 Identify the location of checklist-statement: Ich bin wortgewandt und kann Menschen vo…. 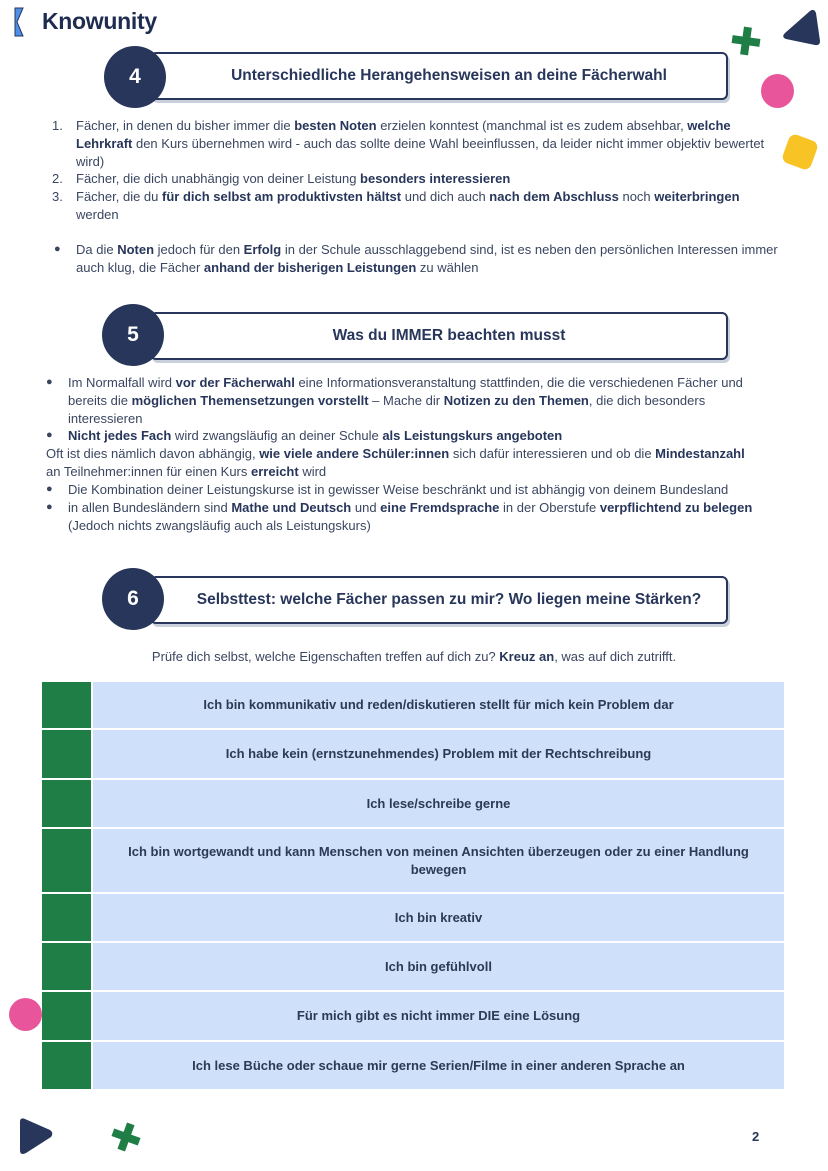
(438, 860).